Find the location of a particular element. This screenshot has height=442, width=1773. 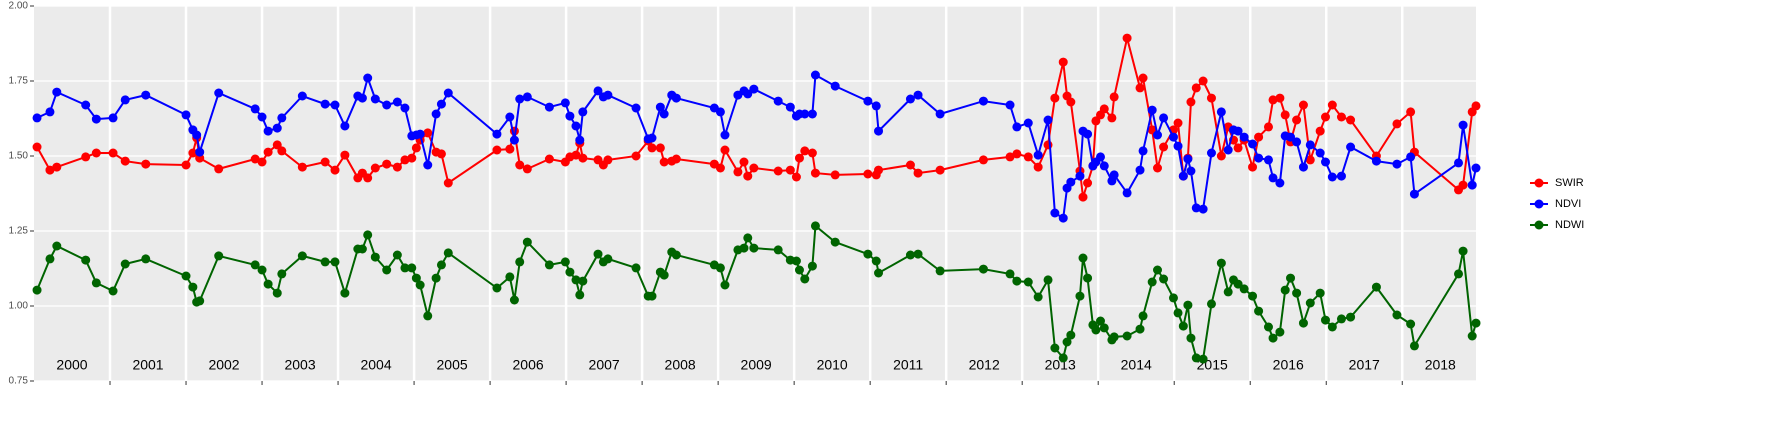

y-tick-label: 1.25 is located at coordinates (19, 231).